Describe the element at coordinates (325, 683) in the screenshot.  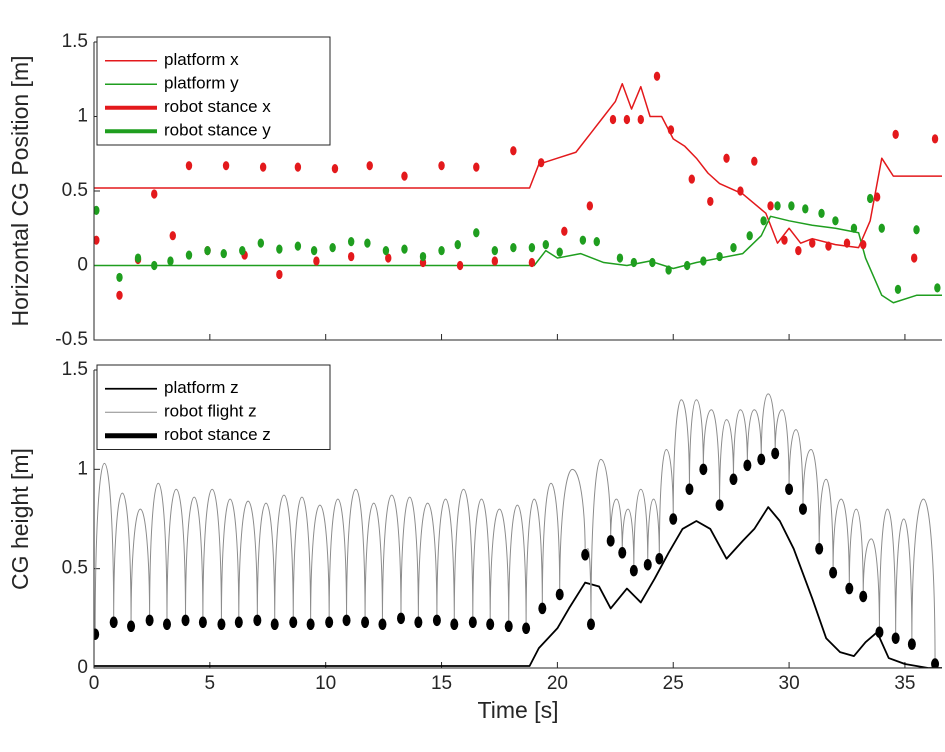
I see `x-tick-label: 10` at that location.